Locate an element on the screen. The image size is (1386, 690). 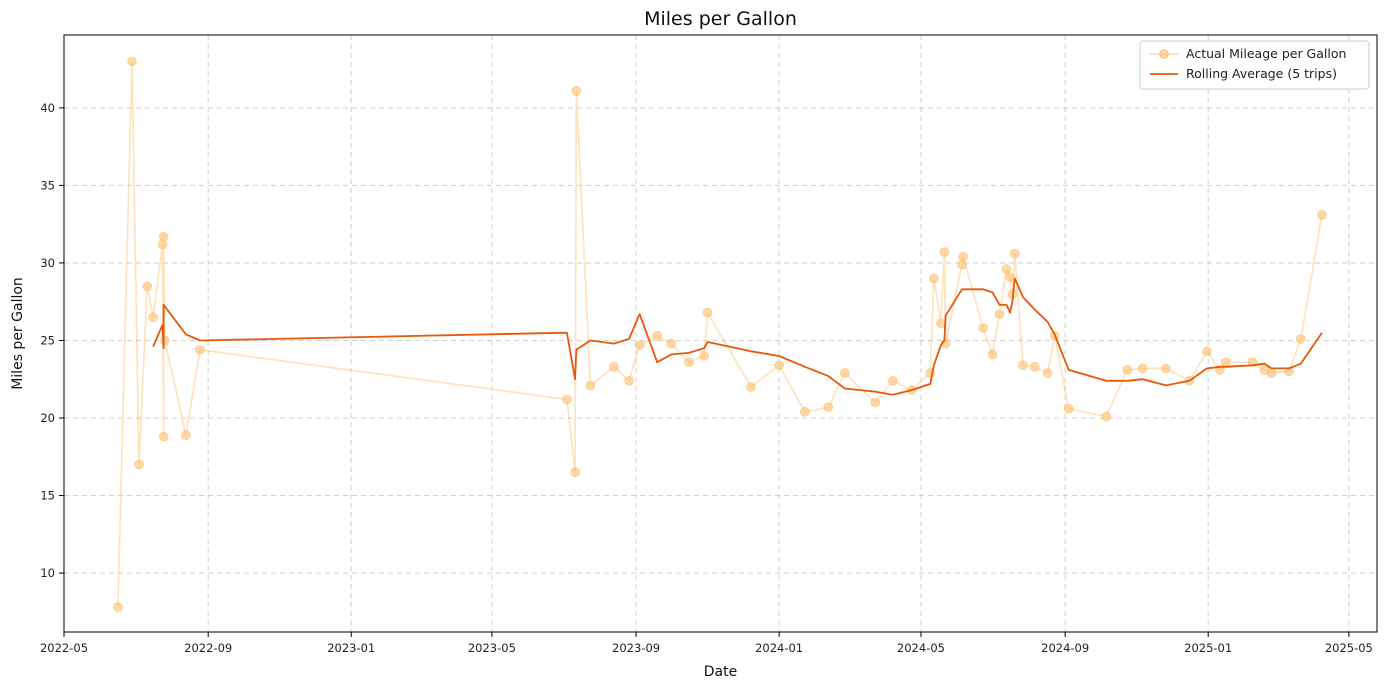
x-tick-label: 2024-01 is located at coordinates (779, 648).